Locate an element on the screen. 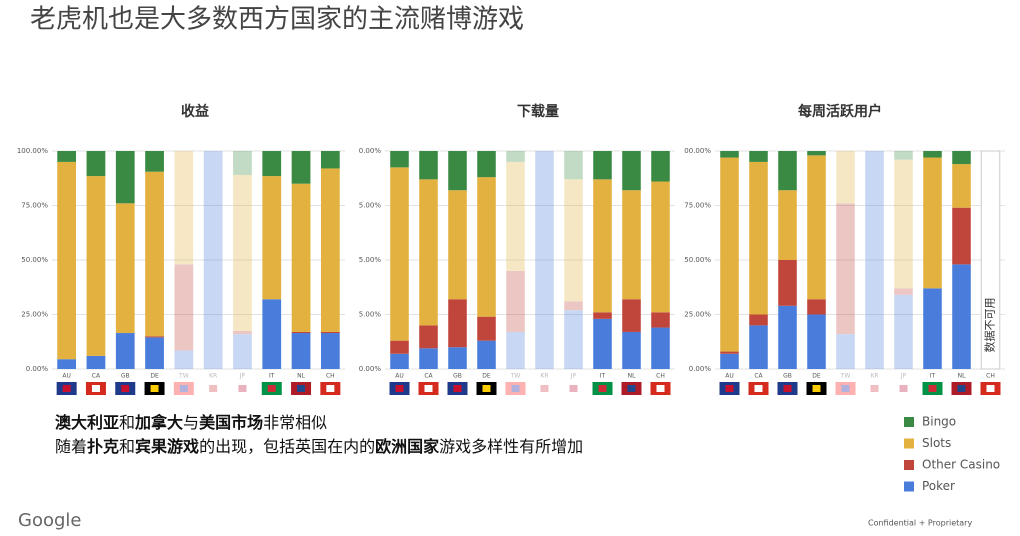 This screenshot has height=536, width=1020. note-segment: 和 is located at coordinates (127, 422).